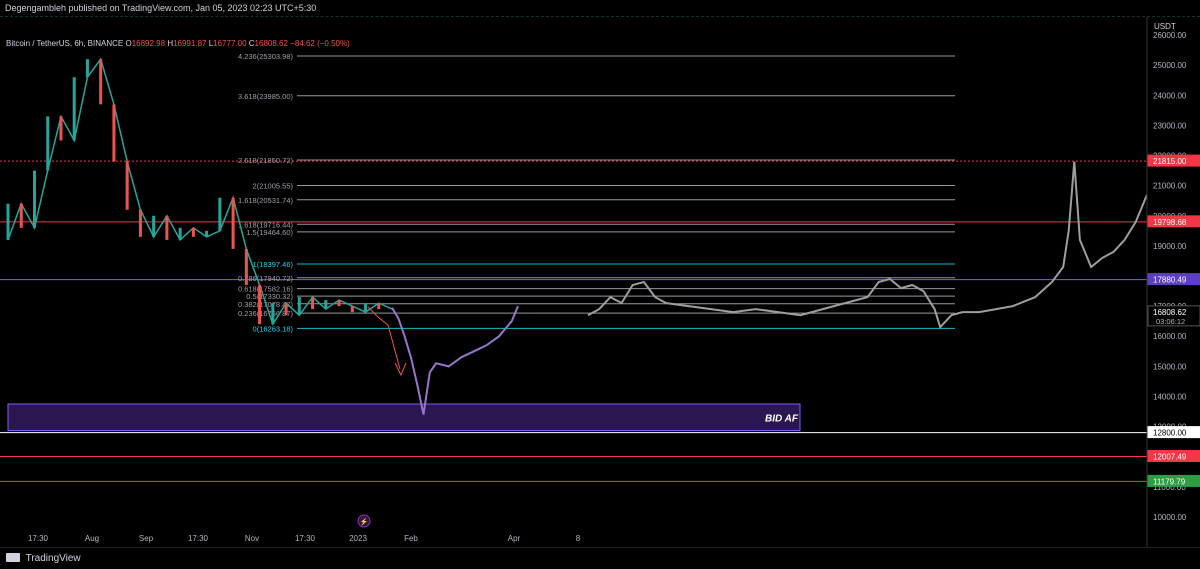  Describe the element at coordinates (128, 43) in the screenshot. I see `open-label: O` at that location.